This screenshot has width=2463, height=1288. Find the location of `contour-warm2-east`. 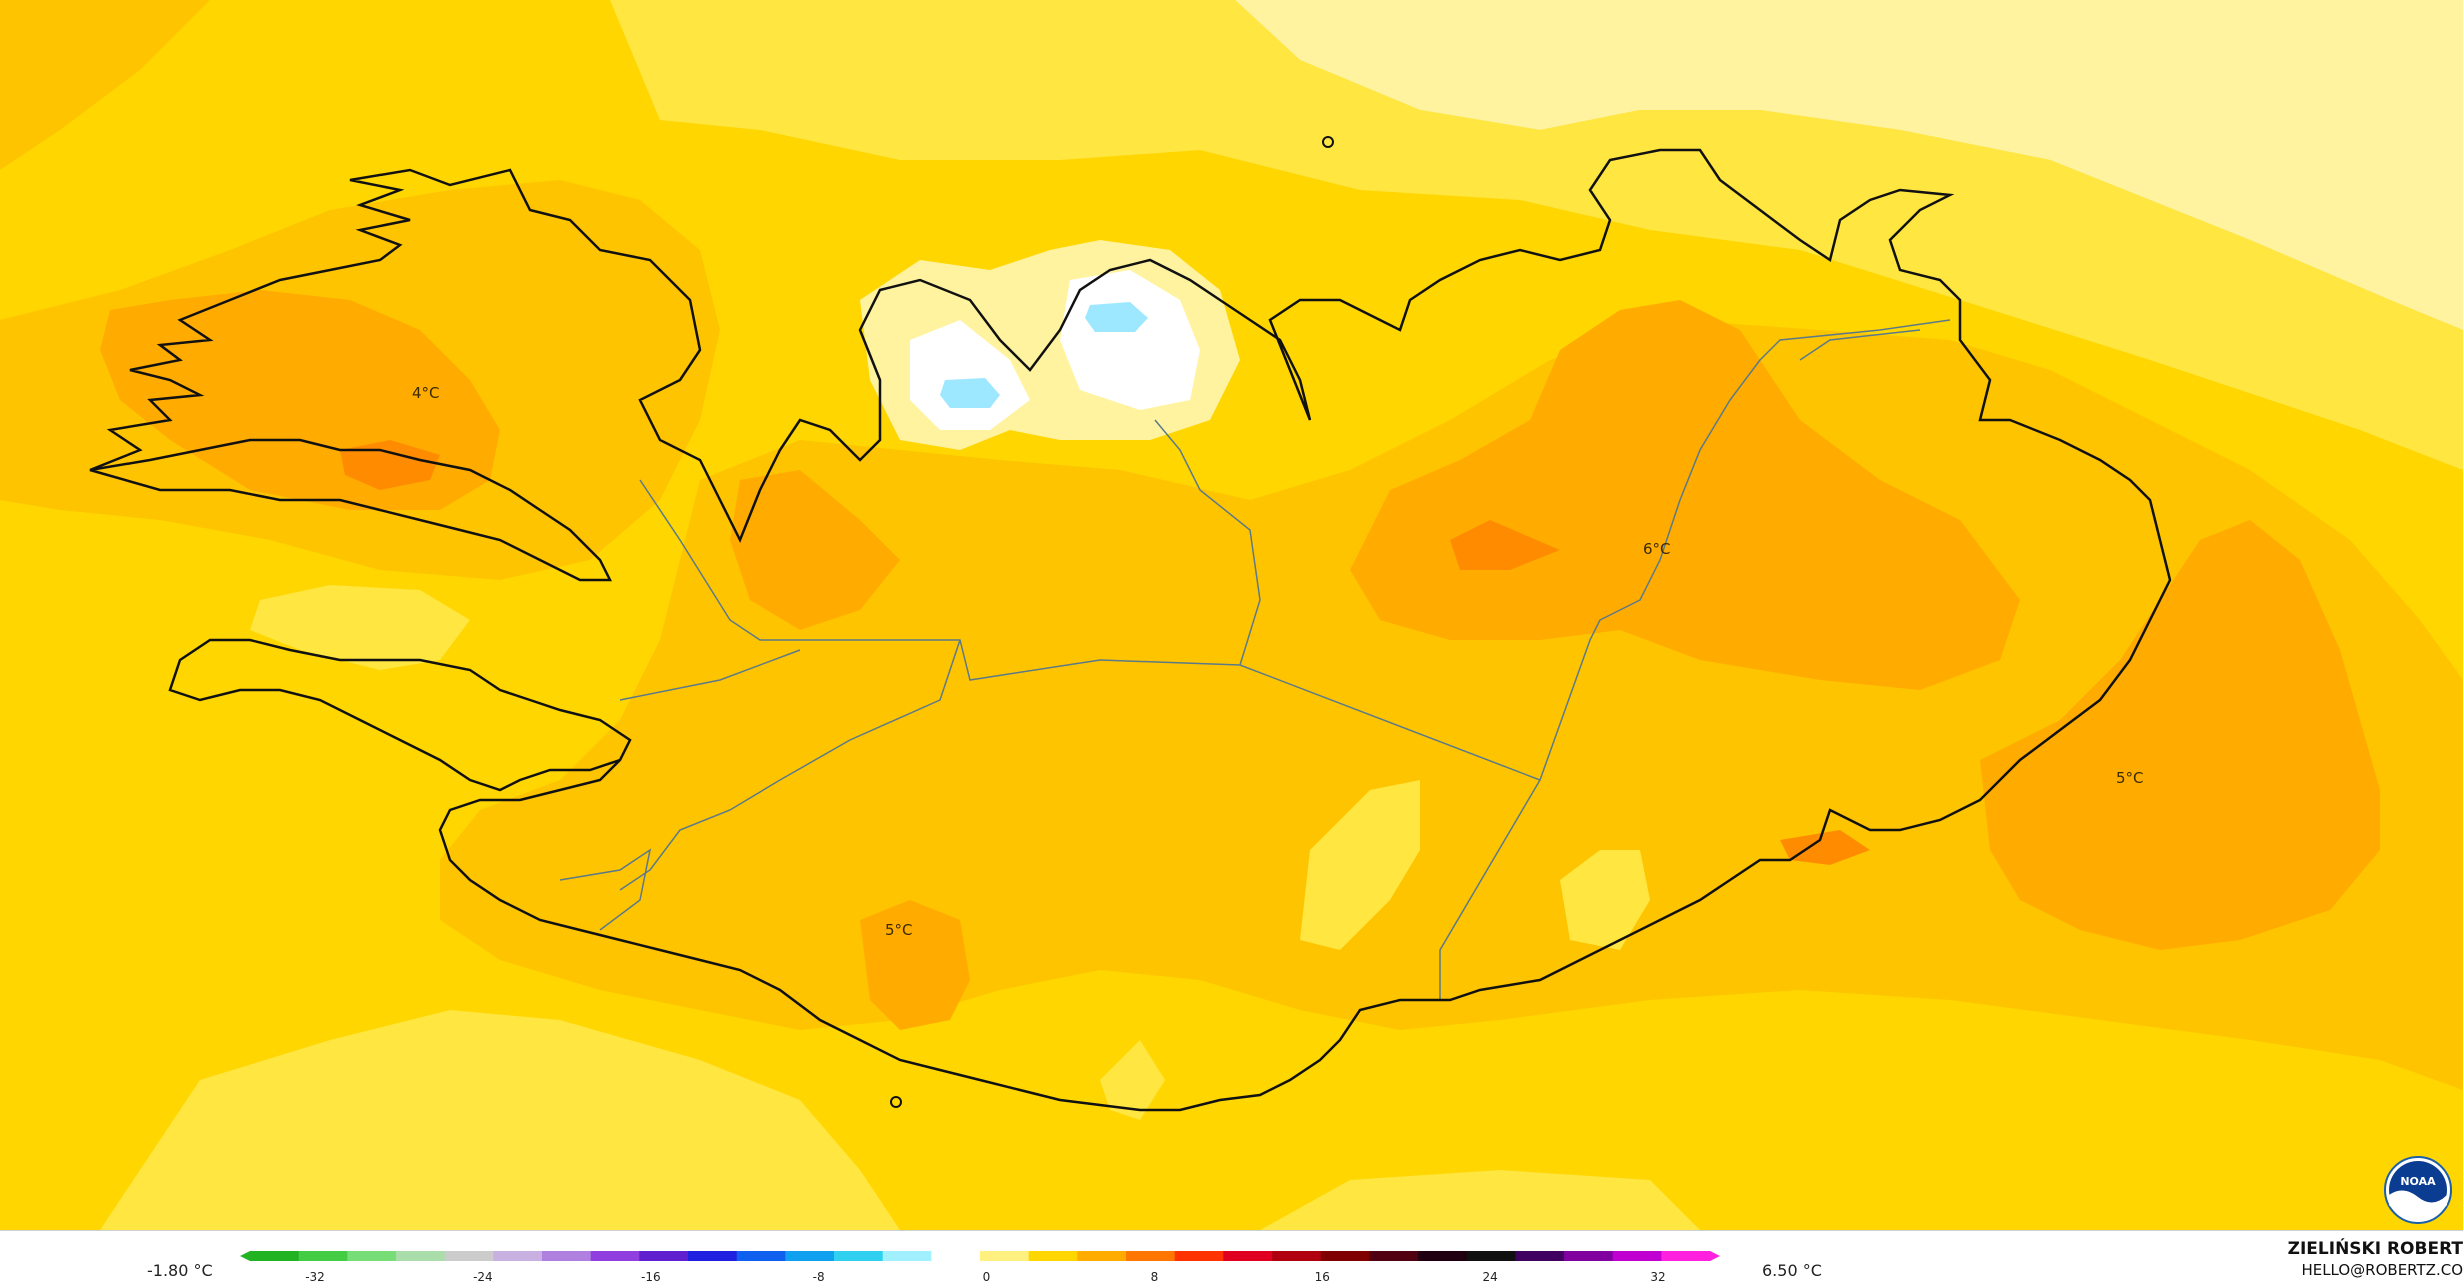

contour-warm2-east is located at coordinates (1685, 495).